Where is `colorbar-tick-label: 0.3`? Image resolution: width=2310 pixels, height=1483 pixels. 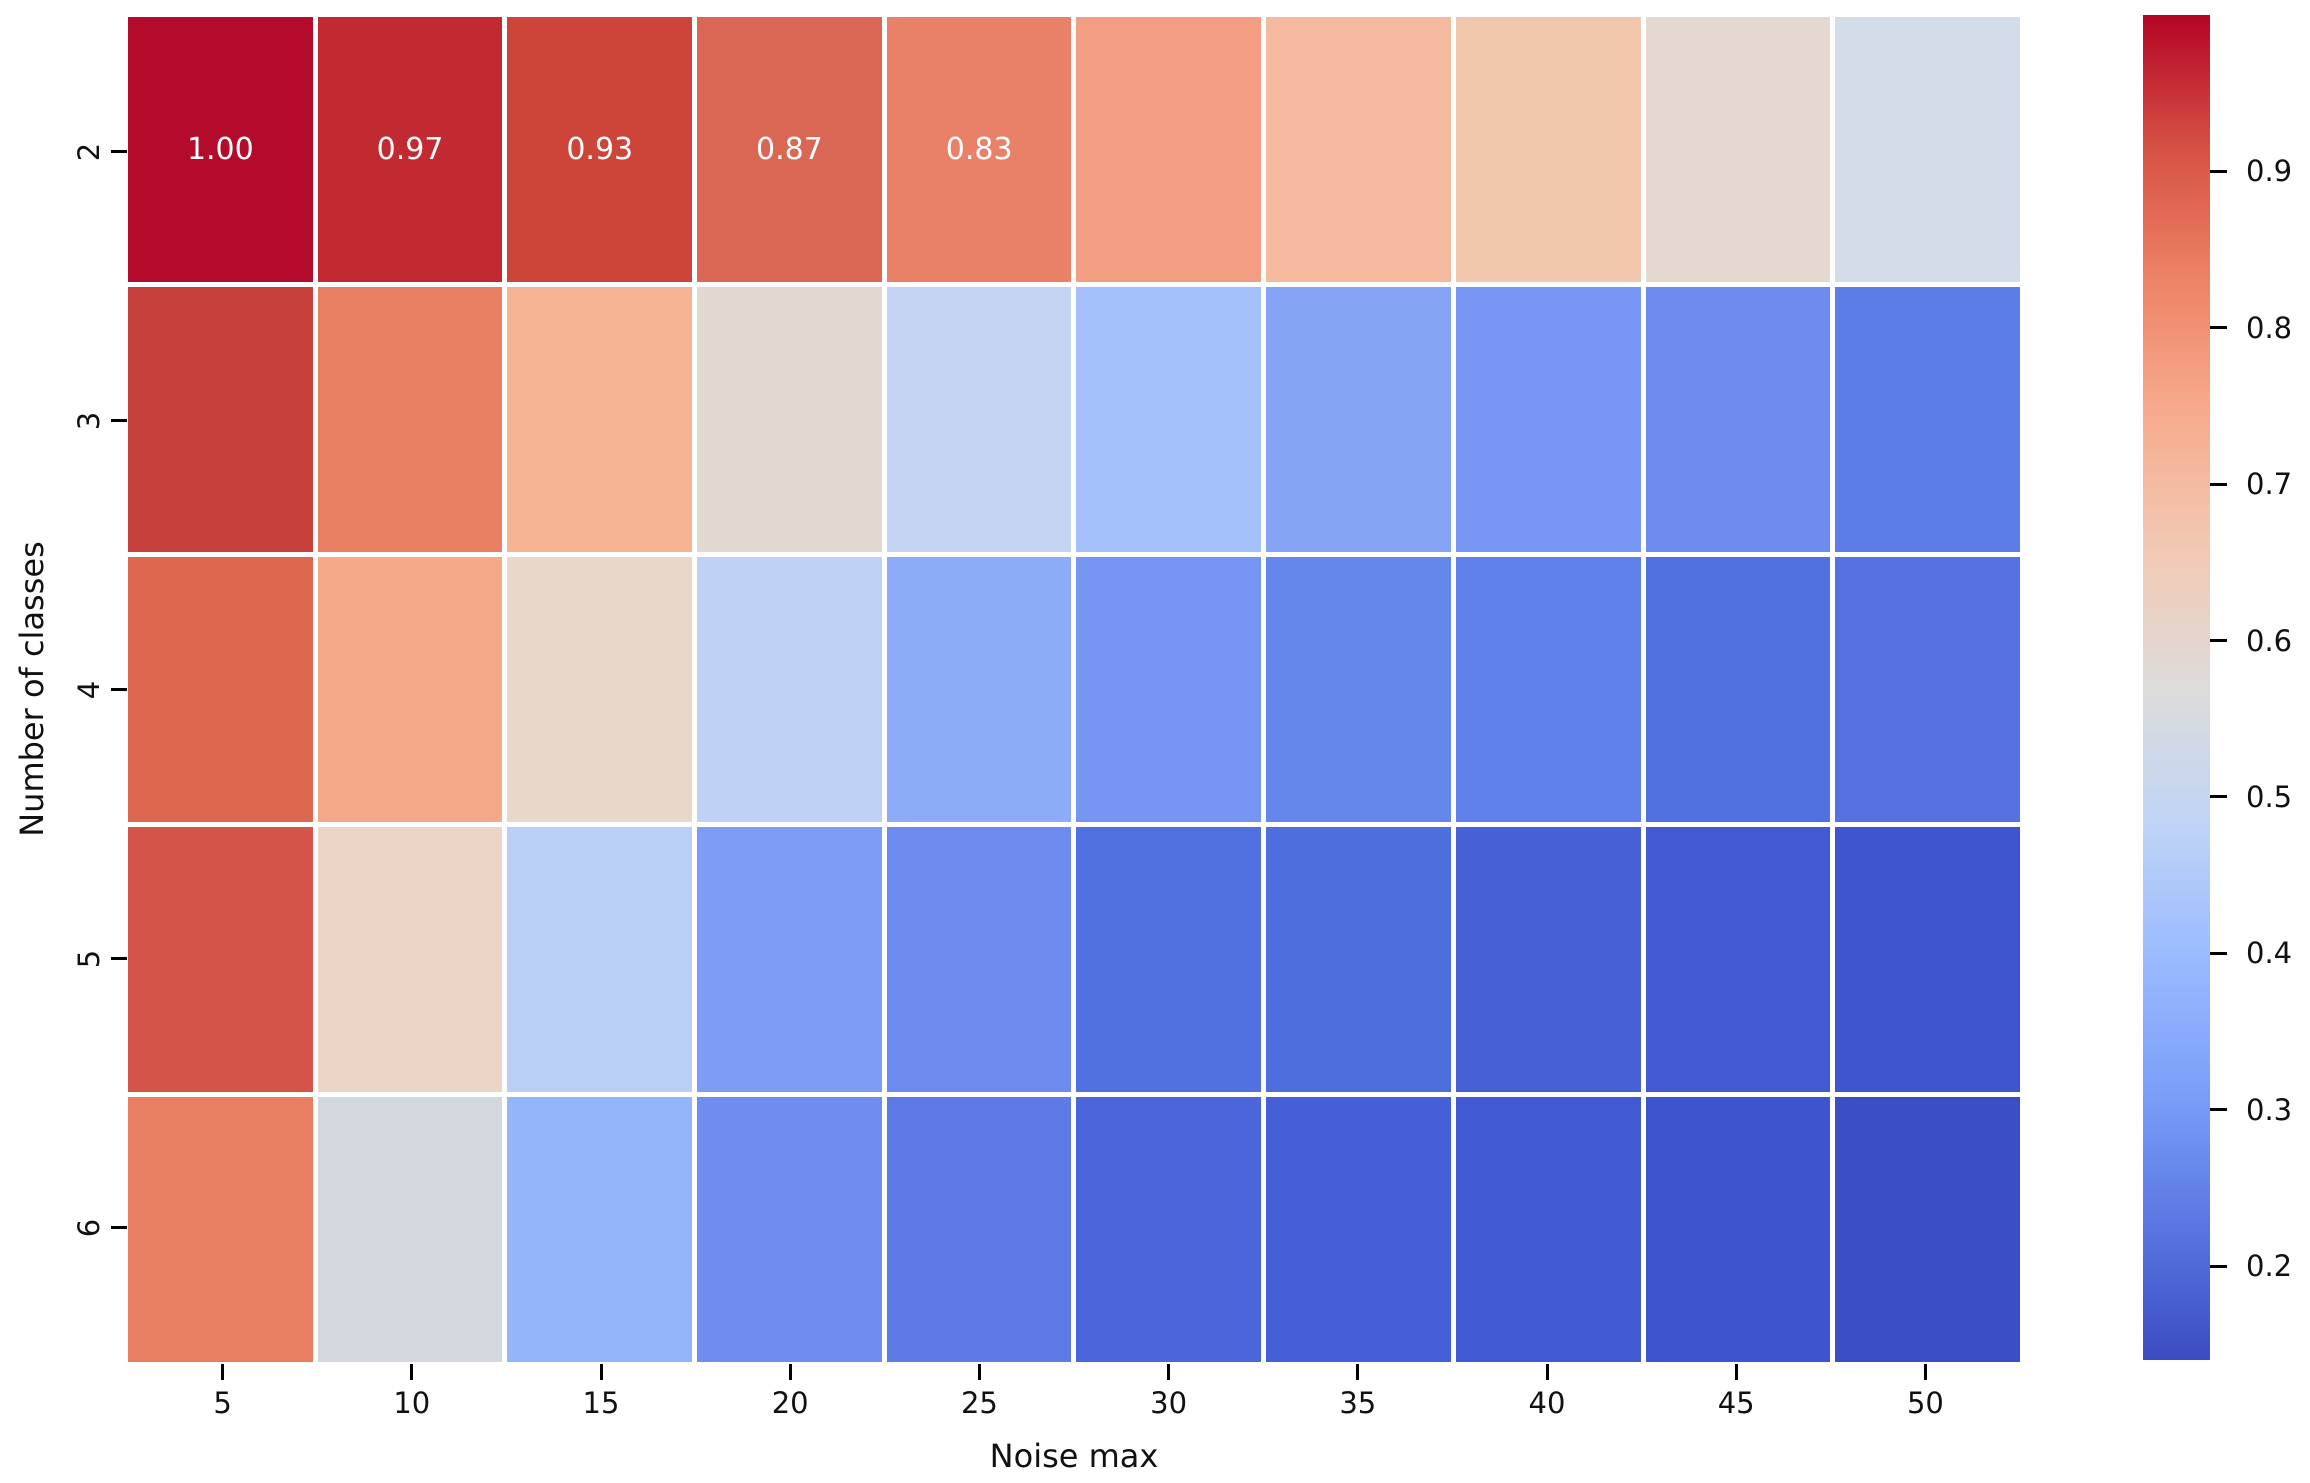 colorbar-tick-label: 0.3 is located at coordinates (2269, 1109).